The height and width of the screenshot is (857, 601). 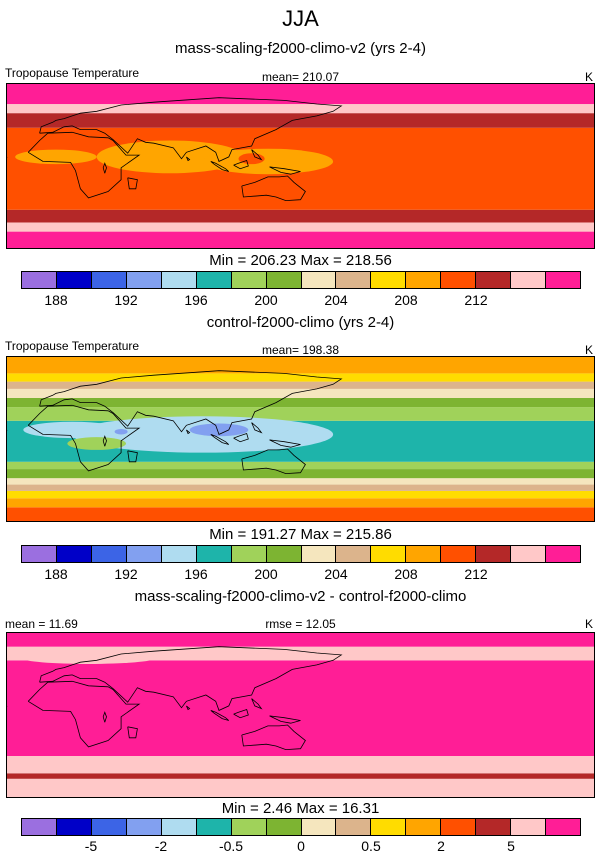 What do you see at coordinates (406, 300) in the screenshot?
I see `colorbar-tick-label: 208` at bounding box center [406, 300].